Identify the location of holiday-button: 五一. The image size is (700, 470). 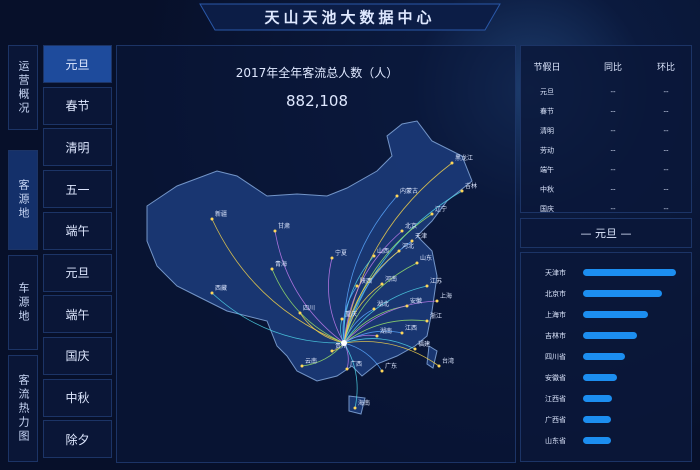
(77, 189).